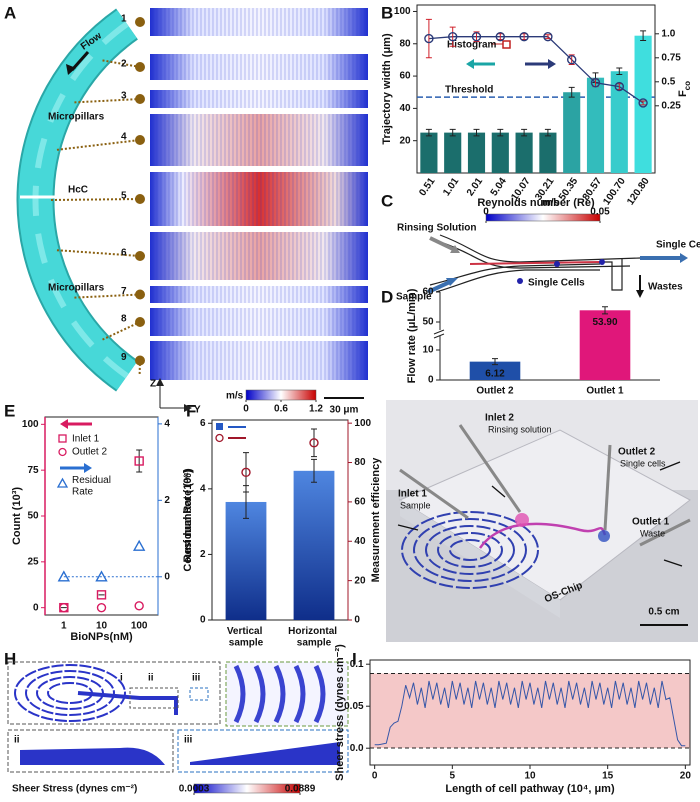  I want to click on micropillar-band, so click(80, 200).